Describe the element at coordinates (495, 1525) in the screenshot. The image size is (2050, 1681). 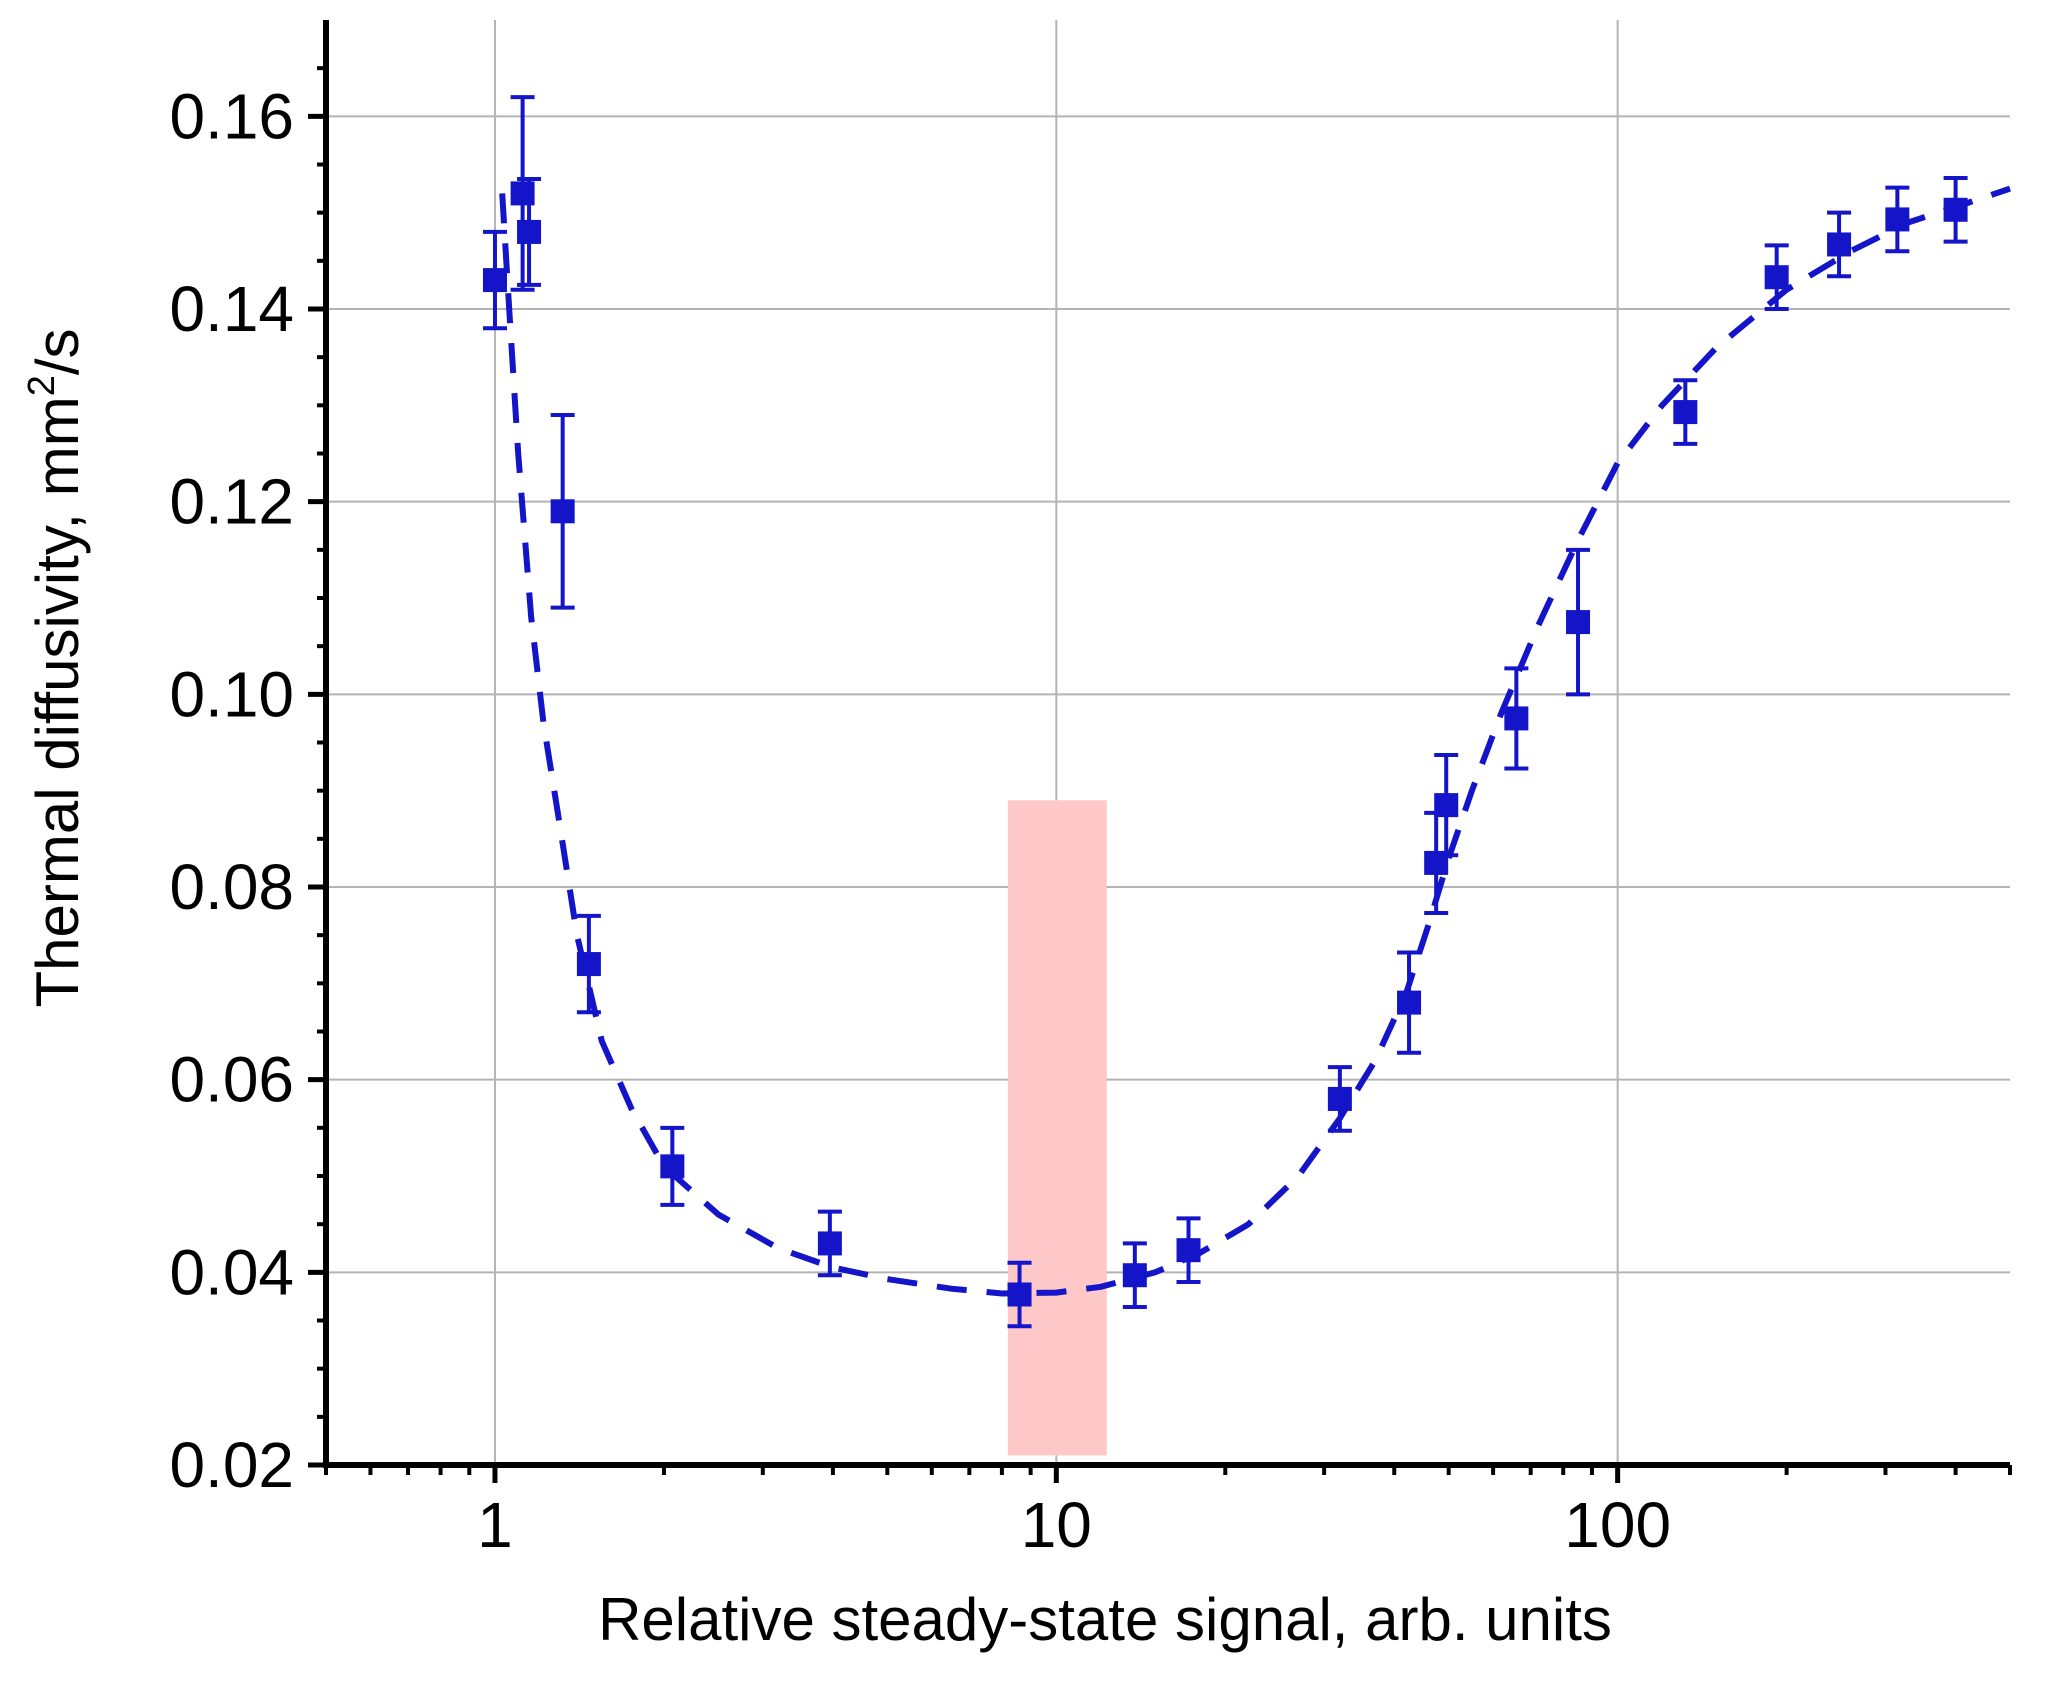
I see `x-tick-label: 1` at that location.